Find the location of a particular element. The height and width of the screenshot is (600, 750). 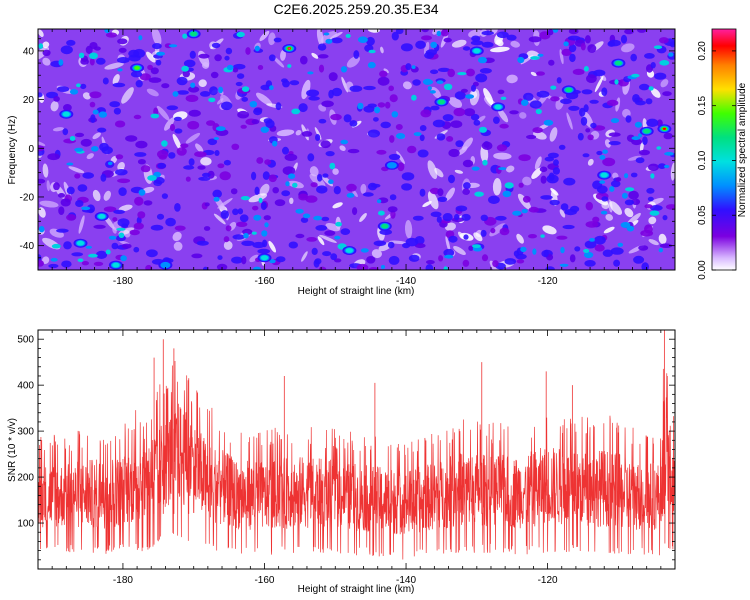

colorbar-tick-label: 0.05 is located at coordinates (702, 215).